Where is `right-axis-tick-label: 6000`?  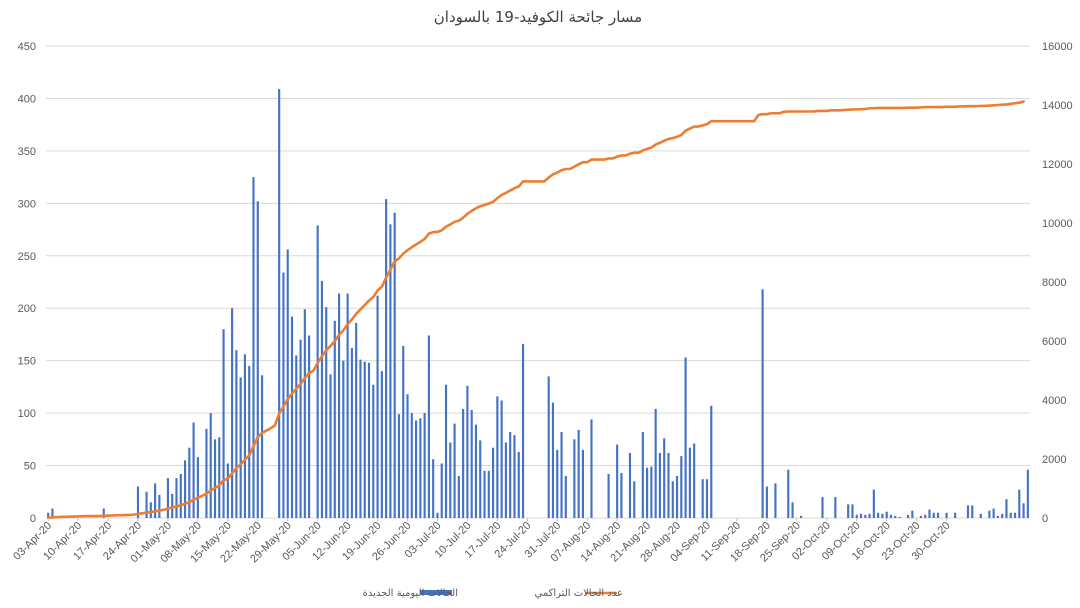 right-axis-tick-label: 6000 is located at coordinates (1054, 342).